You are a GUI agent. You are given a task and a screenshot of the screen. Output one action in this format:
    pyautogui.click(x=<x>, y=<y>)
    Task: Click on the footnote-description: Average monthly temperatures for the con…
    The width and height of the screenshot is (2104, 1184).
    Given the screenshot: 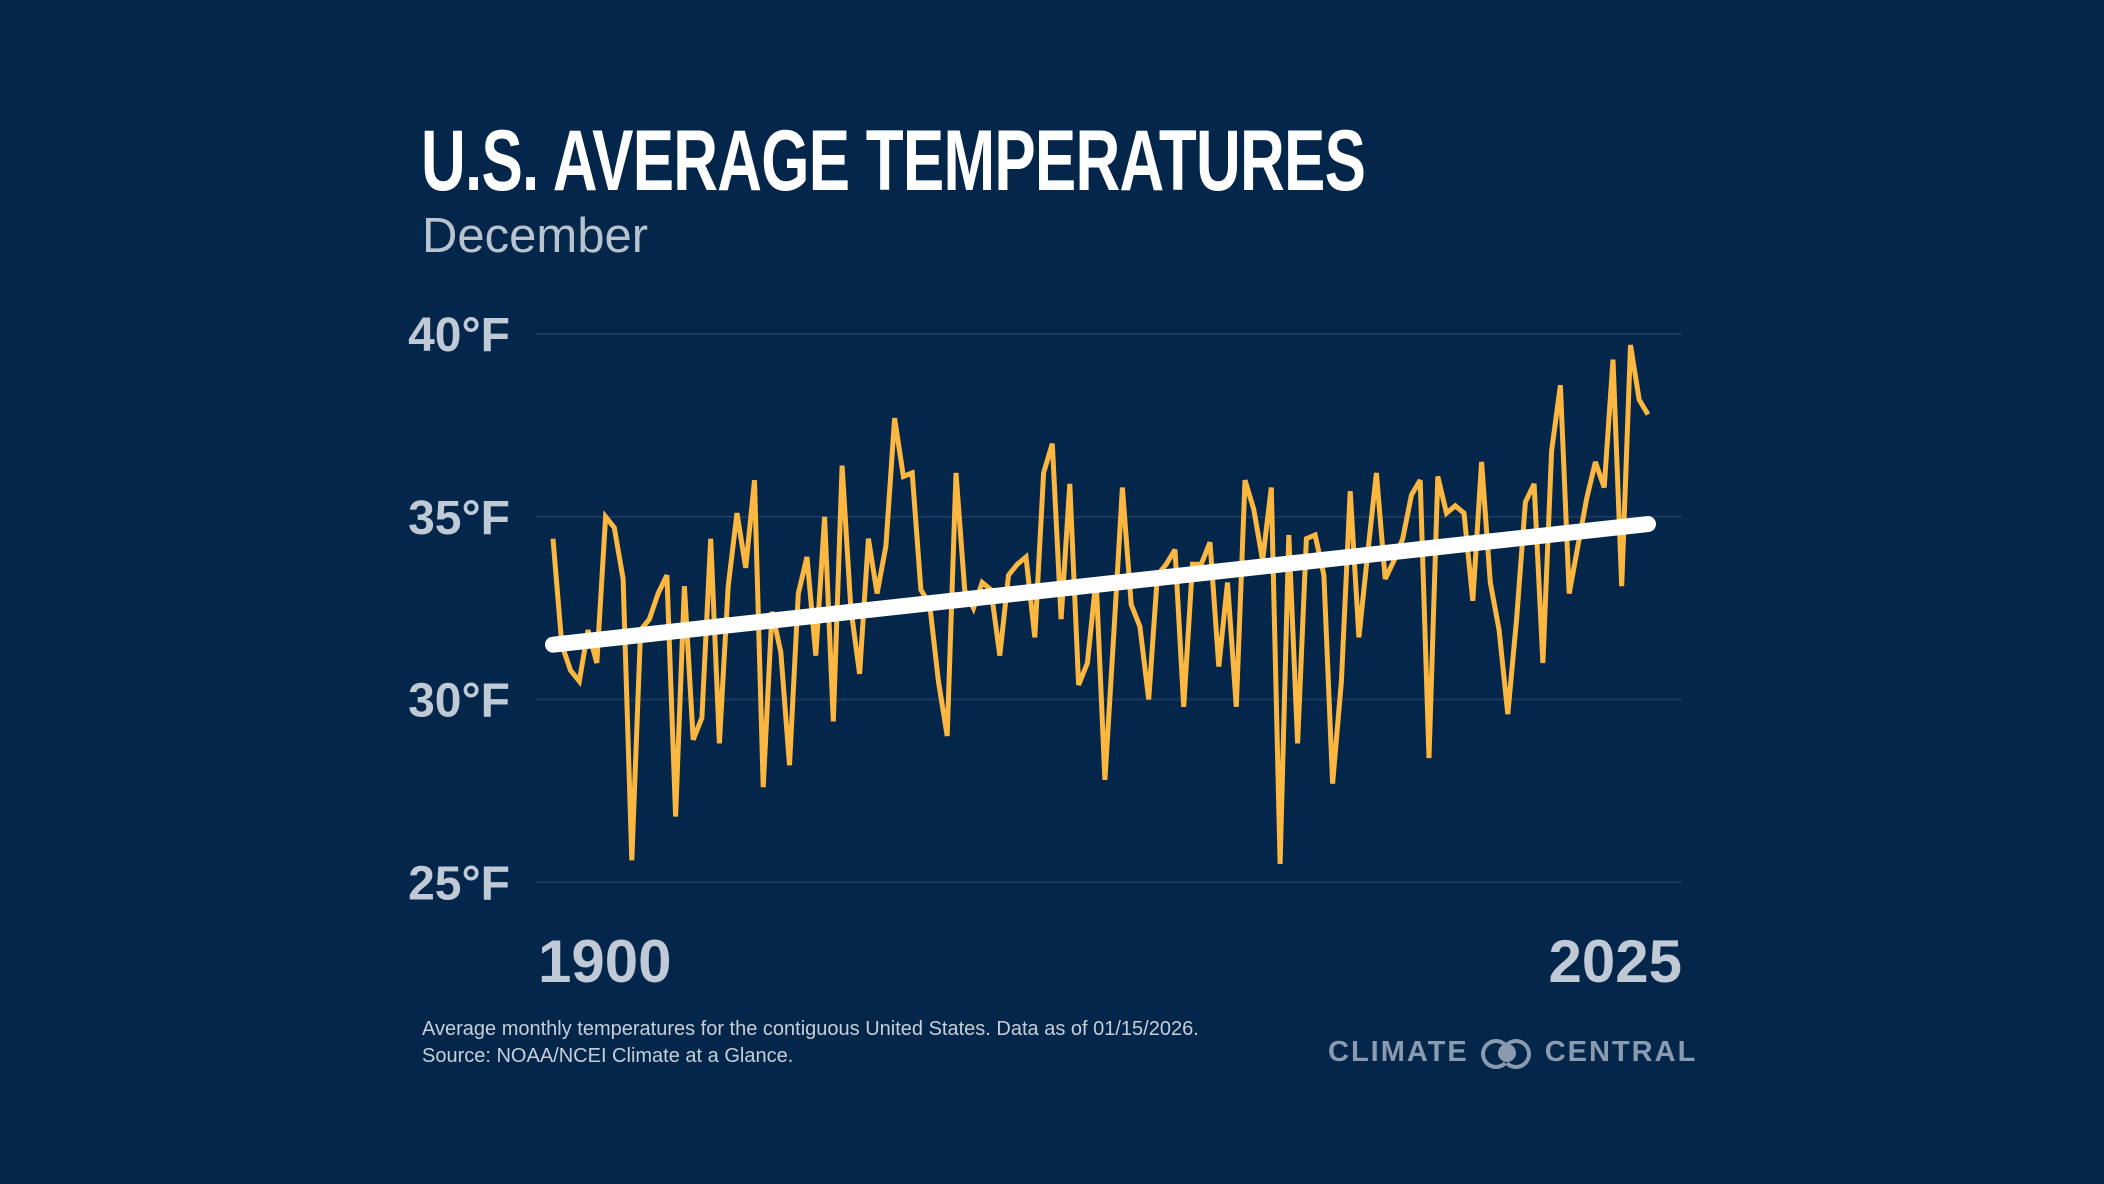 What is the action you would take?
    pyautogui.click(x=810, y=1029)
    